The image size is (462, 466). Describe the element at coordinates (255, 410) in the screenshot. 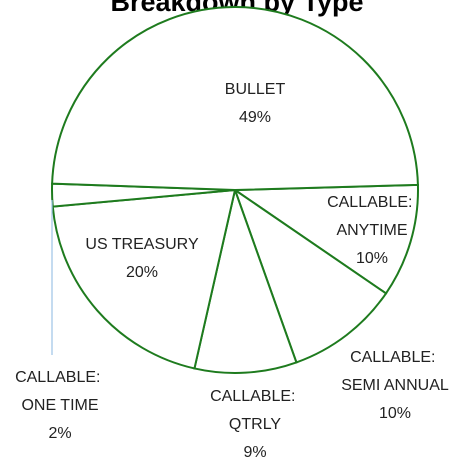

I see `slice-label: CALLABLE: QTRLY` at that location.